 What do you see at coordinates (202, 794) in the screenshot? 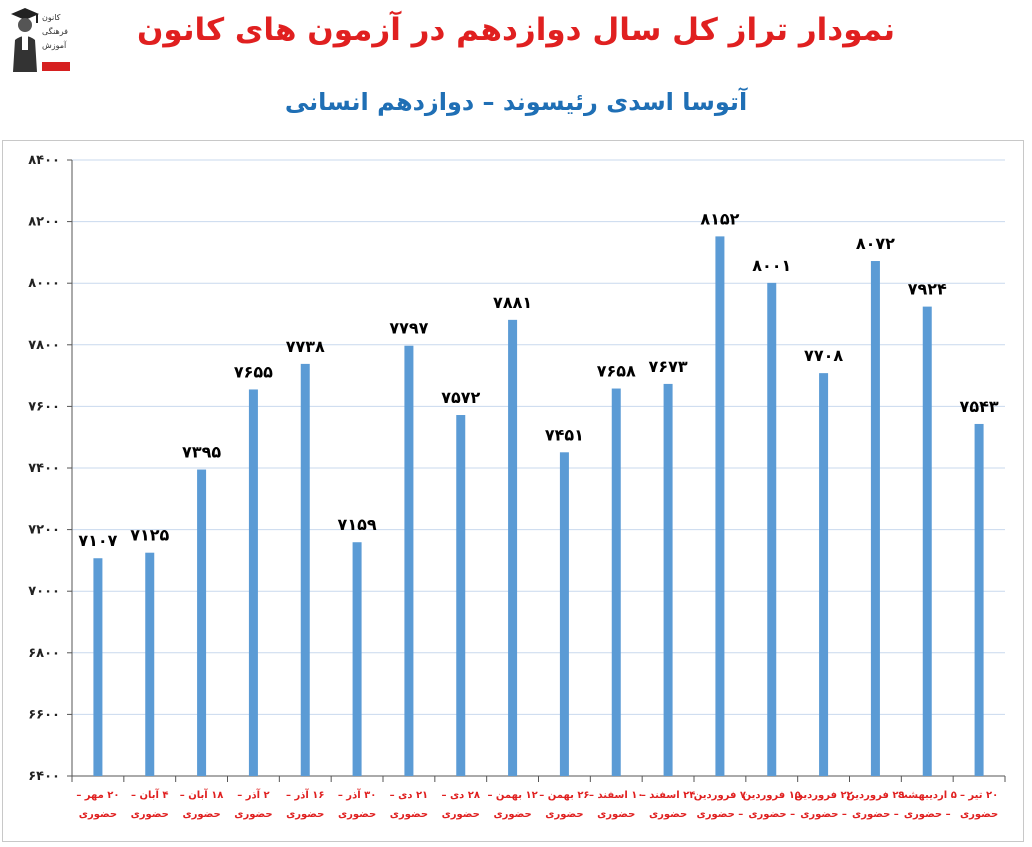
I see `x-tick-label: ۱۸ آبان –` at bounding box center [202, 794].